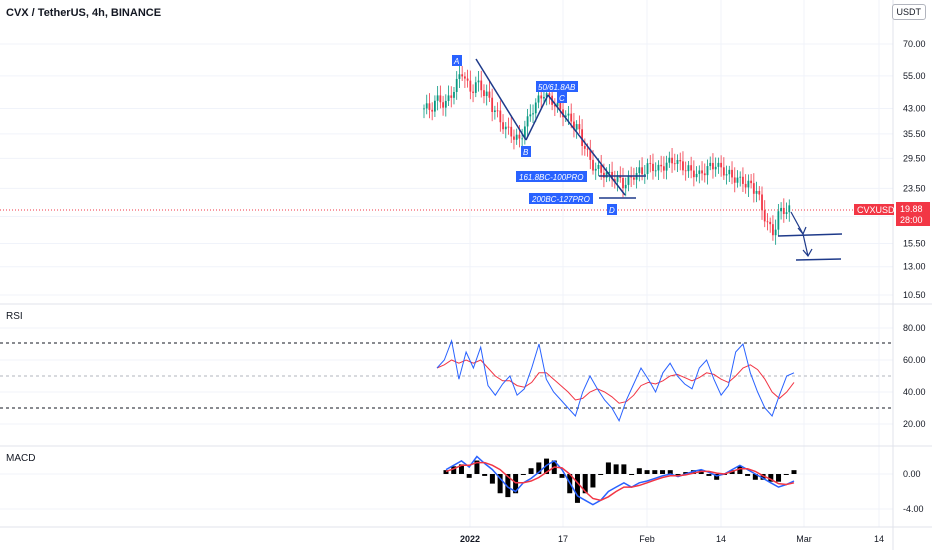 The height and width of the screenshot is (550, 932). Describe the element at coordinates (807, 253) in the screenshot. I see `arrow-head-icon` at that location.